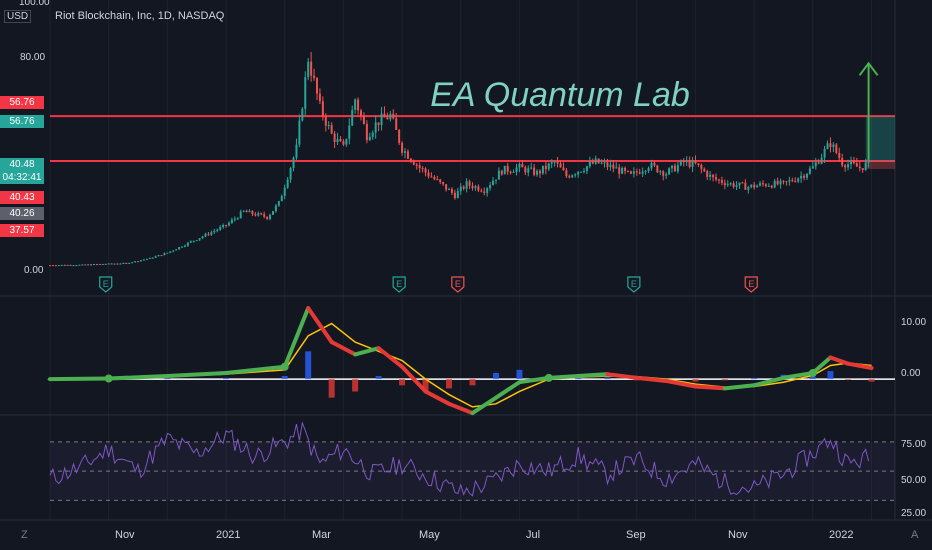 Image resolution: width=932 pixels, height=550 pixels. I want to click on symbol-title: Riot Blockchain, Inc, 1D, NASDAQ, so click(140, 16).